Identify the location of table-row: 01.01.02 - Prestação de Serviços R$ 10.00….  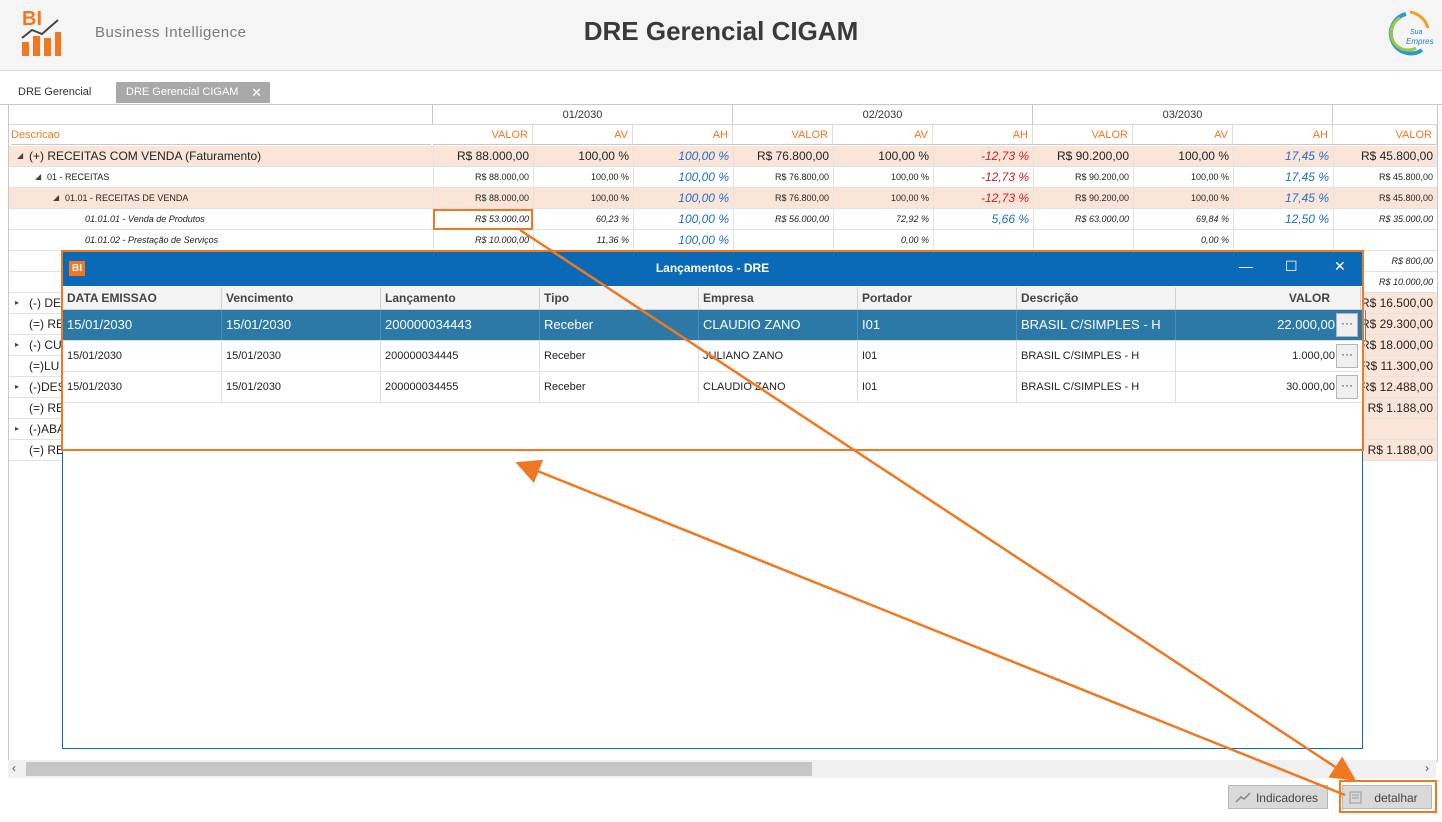
(723, 240).